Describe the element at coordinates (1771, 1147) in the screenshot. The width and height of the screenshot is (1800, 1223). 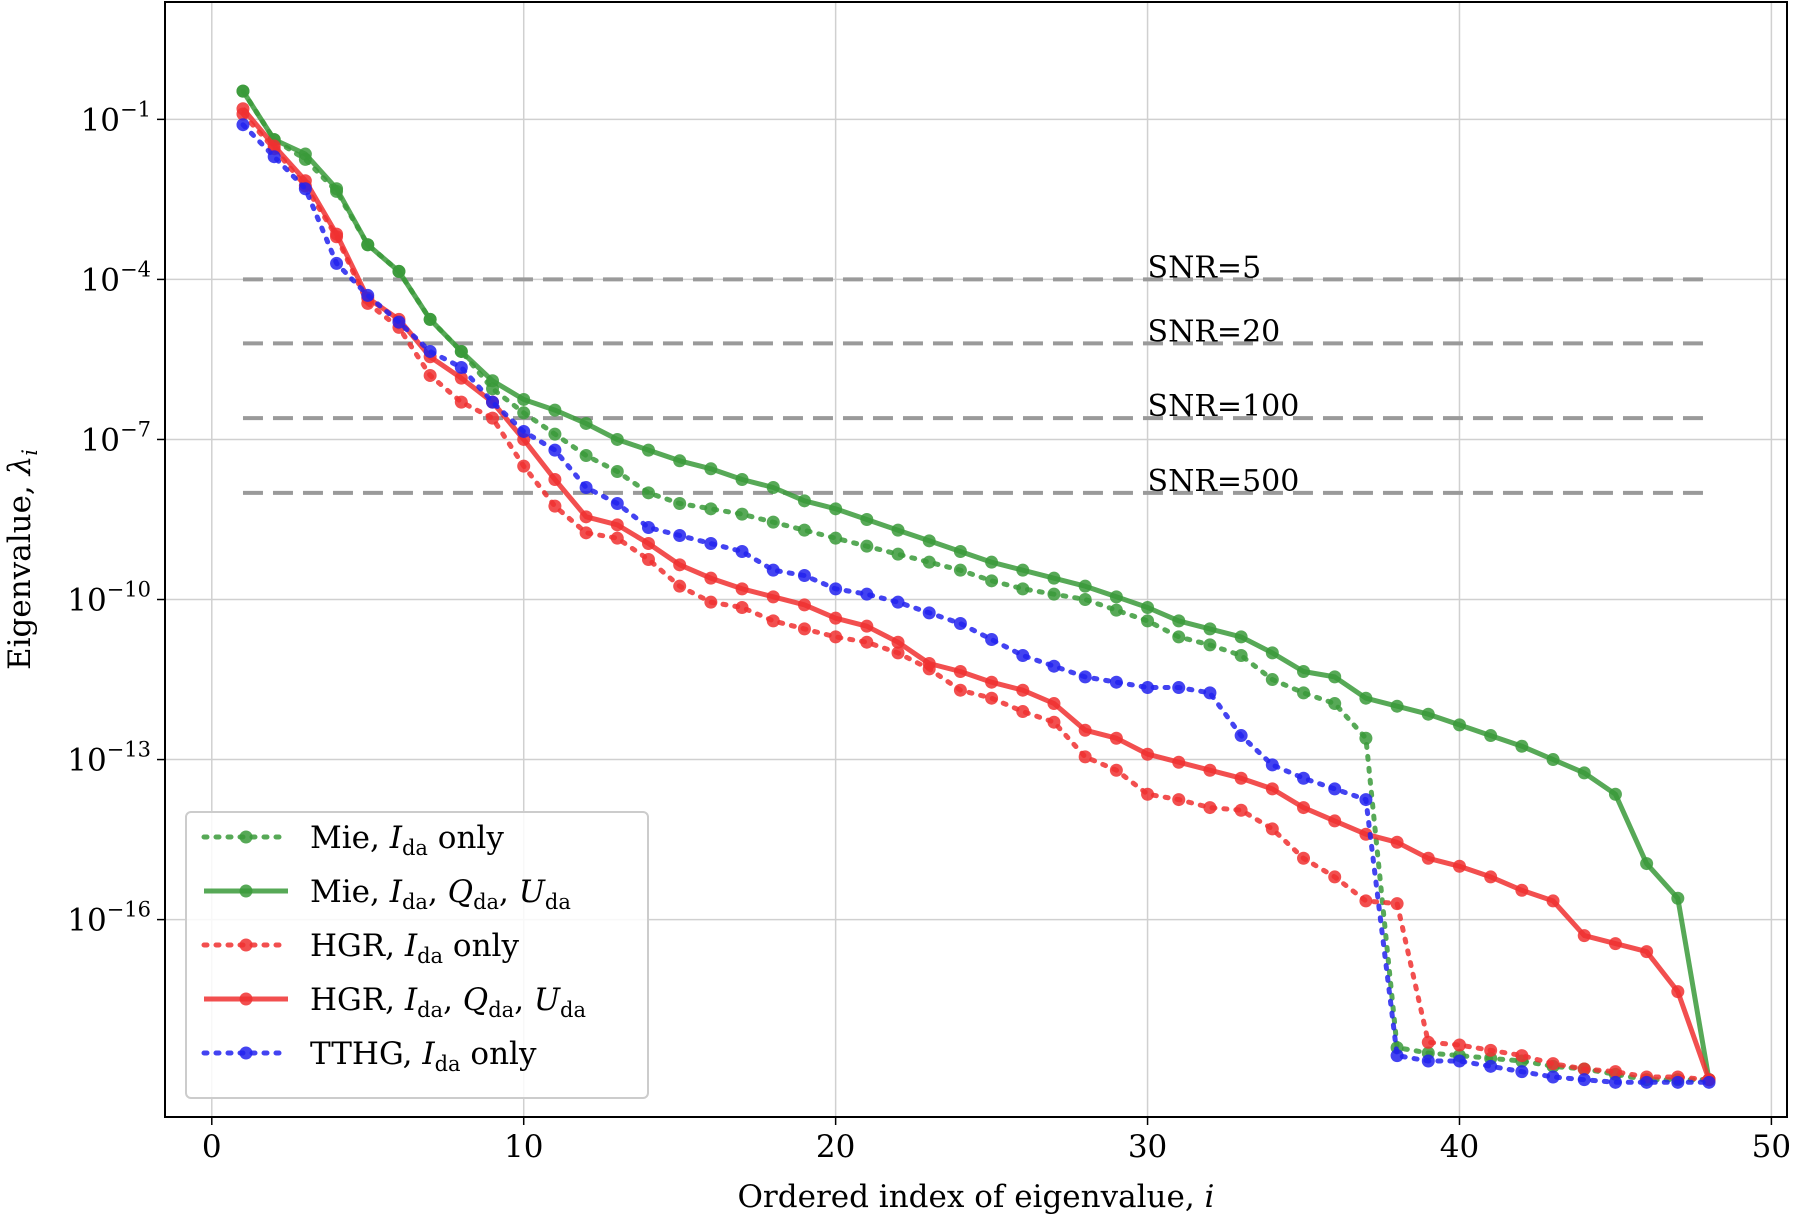
I see `x-tick-label: 50` at that location.